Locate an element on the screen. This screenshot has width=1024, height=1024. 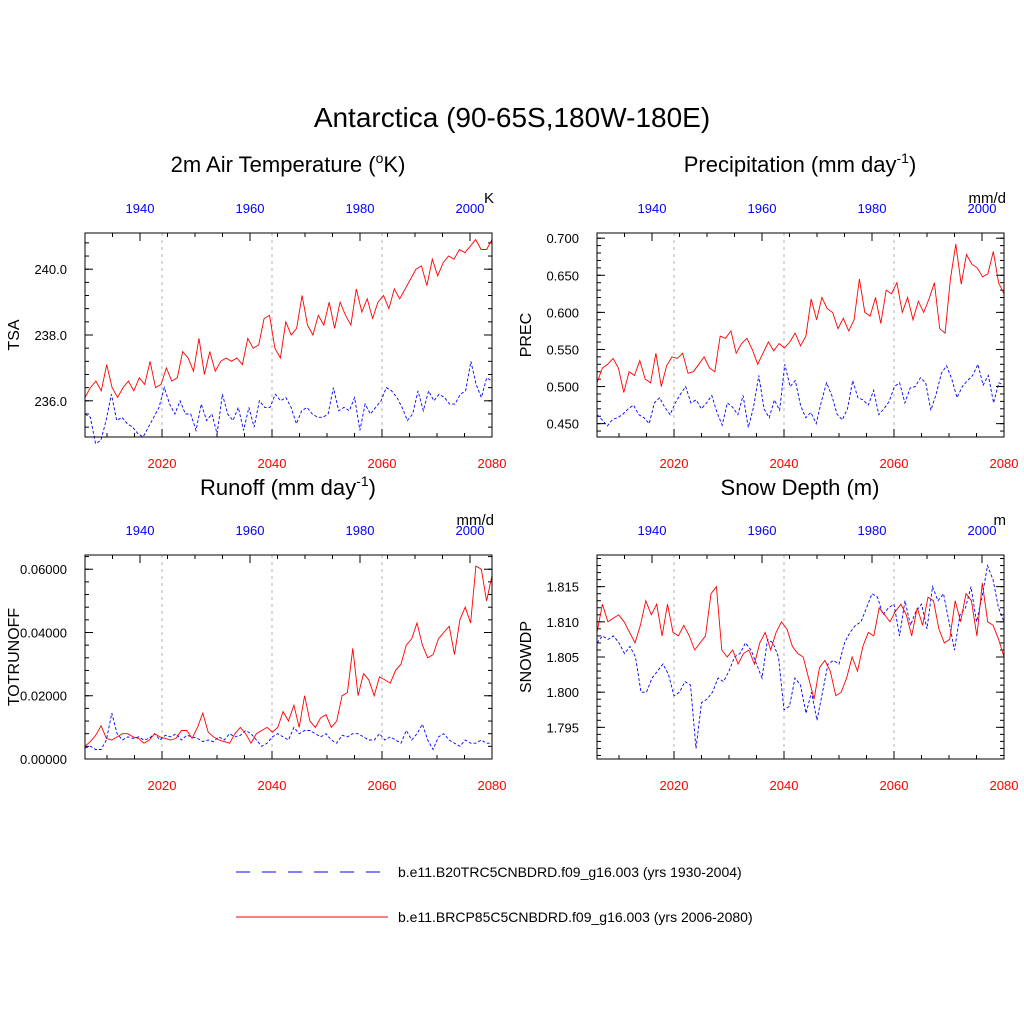
y-tick-label: 0.02000 is located at coordinates (43, 696).